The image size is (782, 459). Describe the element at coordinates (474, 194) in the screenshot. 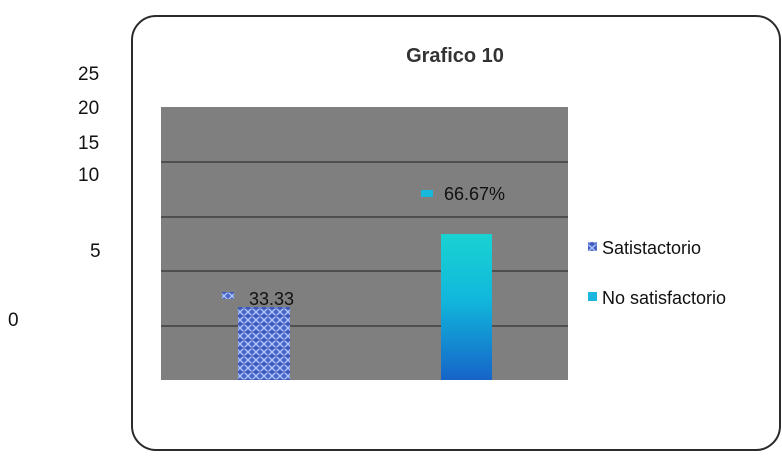

I see `data-label-no-satisfactorio: 66.67%` at that location.